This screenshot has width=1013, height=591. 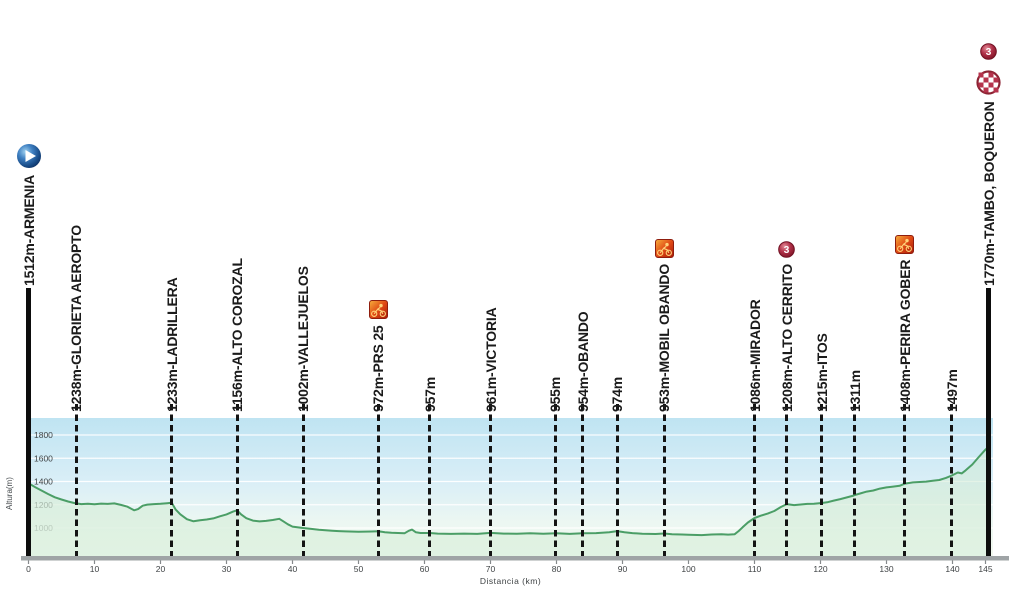 I want to click on waypoint-label: 1770m-TAMBO, BOQUERON, so click(x=988, y=193).